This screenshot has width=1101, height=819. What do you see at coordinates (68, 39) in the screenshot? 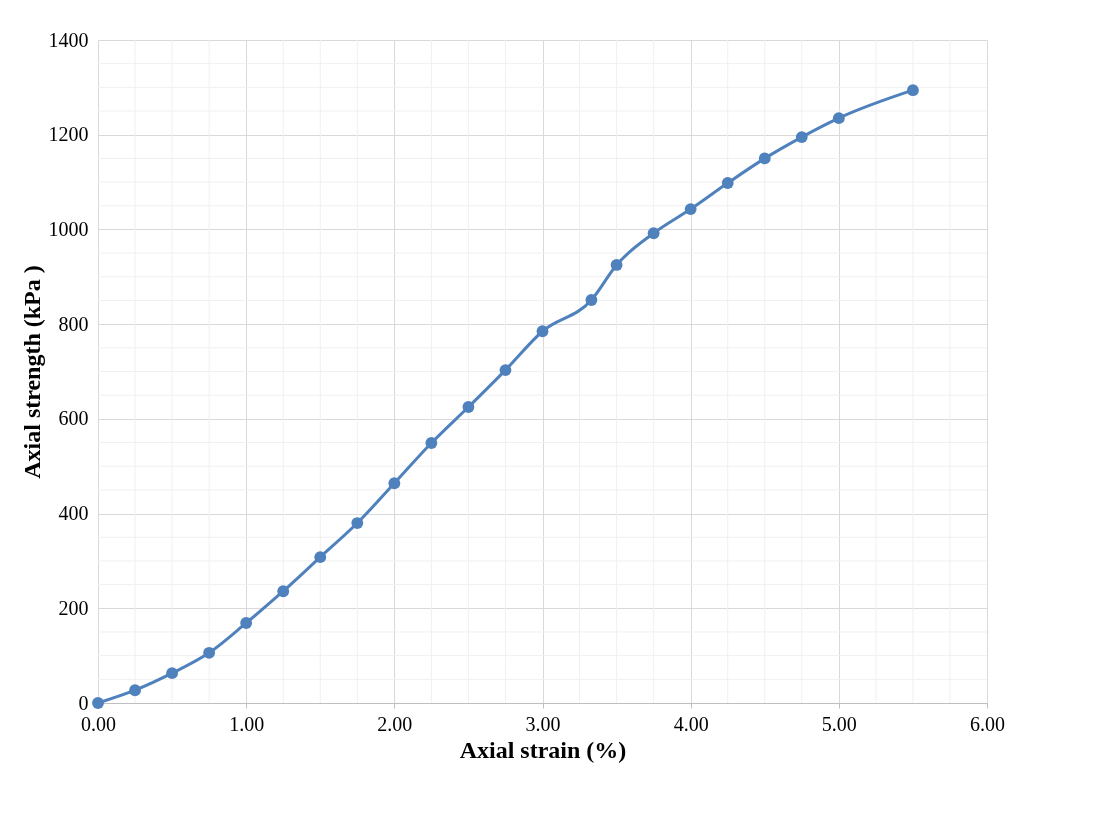
I see `y-tick-label: 1400` at bounding box center [68, 39].